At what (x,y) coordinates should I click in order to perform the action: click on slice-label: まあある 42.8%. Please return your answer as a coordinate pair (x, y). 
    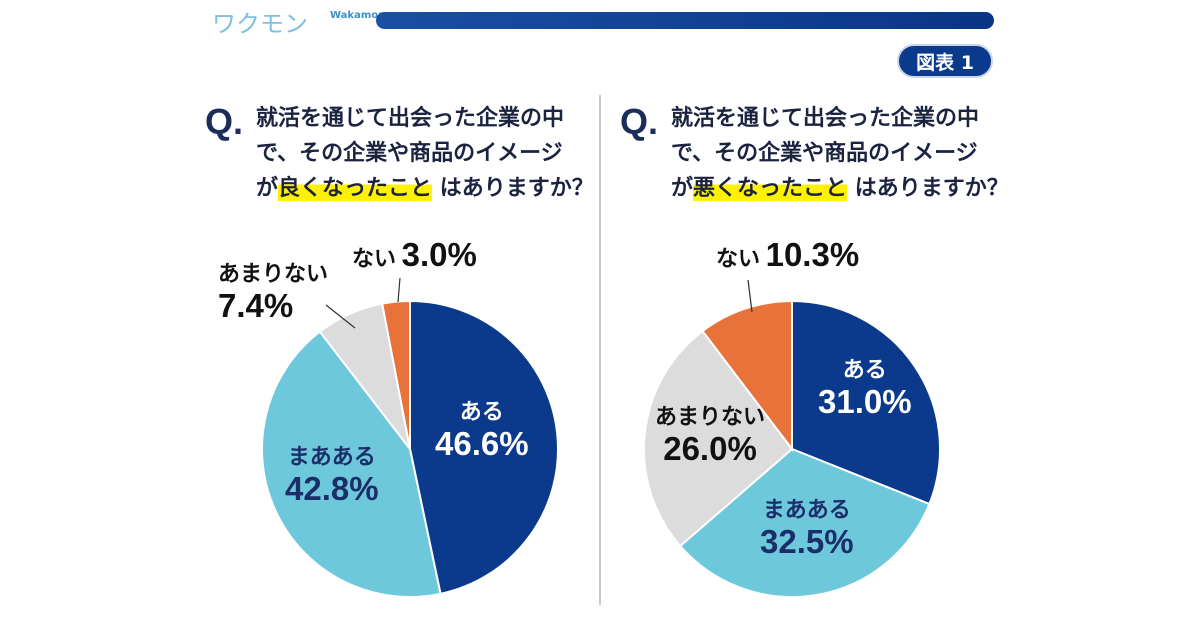
    Looking at the image, I should click on (332, 476).